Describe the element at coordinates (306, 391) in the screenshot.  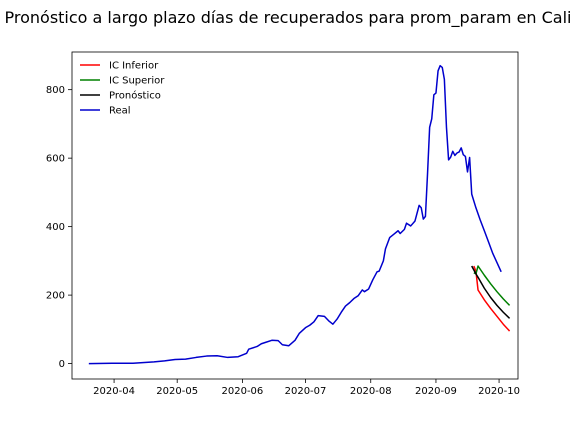
I see `x-tick-label: 2020-07` at that location.